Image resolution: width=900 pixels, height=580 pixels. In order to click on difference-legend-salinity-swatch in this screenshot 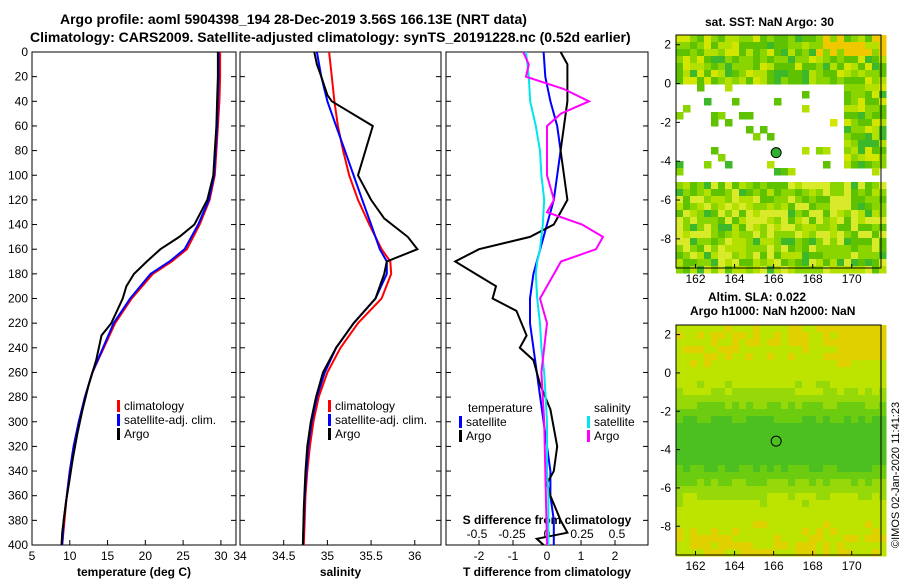, I will do `click(588, 422)`.